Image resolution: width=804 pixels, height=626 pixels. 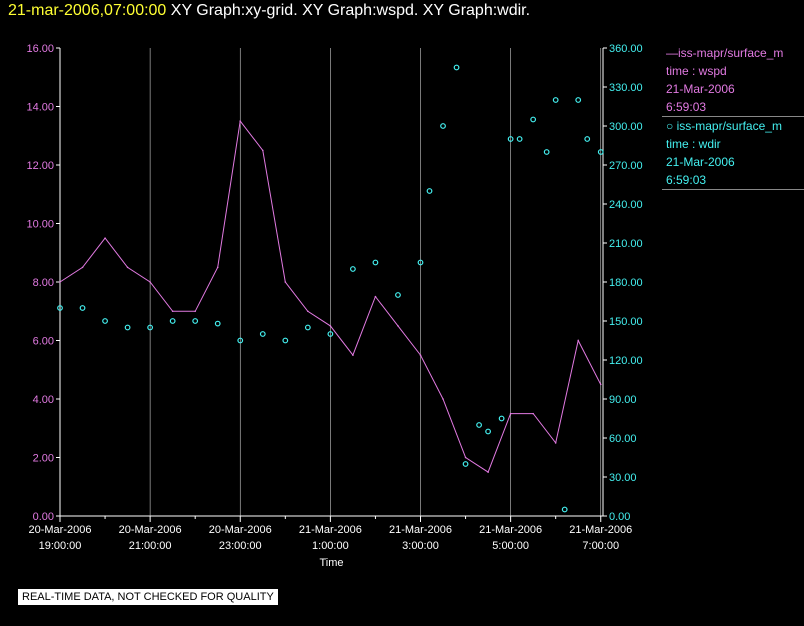 I want to click on x-axis-tick-label-time: 5:00:00, so click(x=510, y=546).